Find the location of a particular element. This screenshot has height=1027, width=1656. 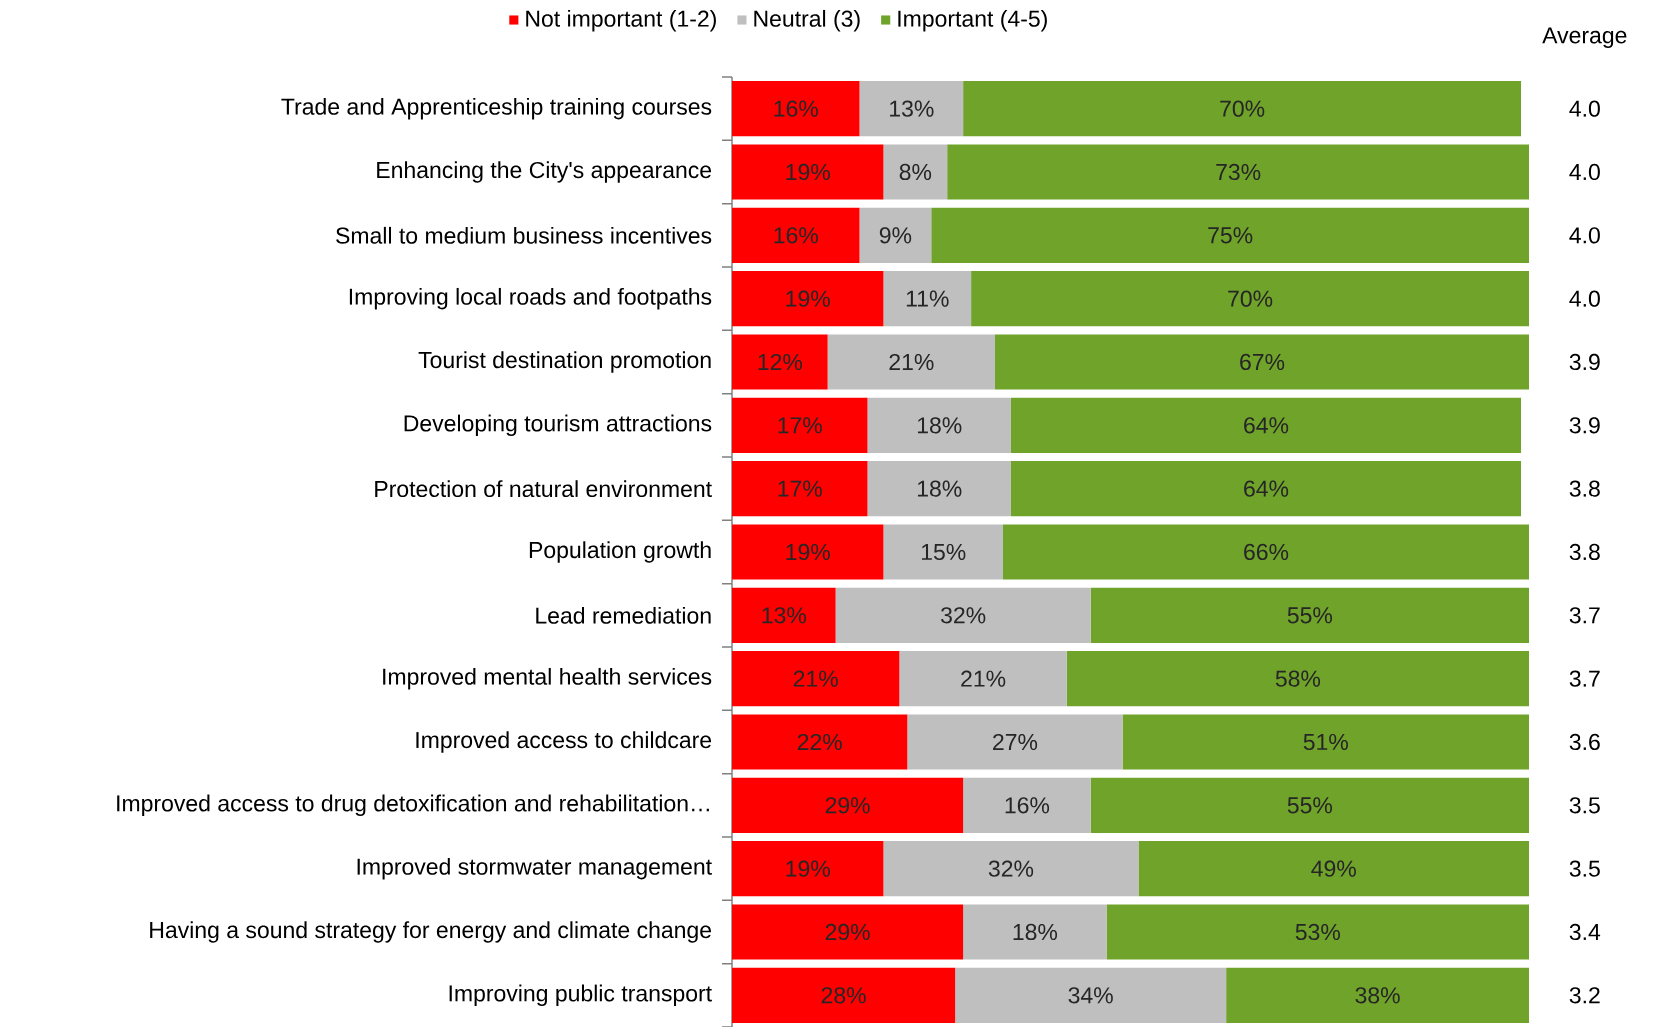

y-tick-label: Having a sound strategy for energy and climate change is located at coordinates (431, 932).